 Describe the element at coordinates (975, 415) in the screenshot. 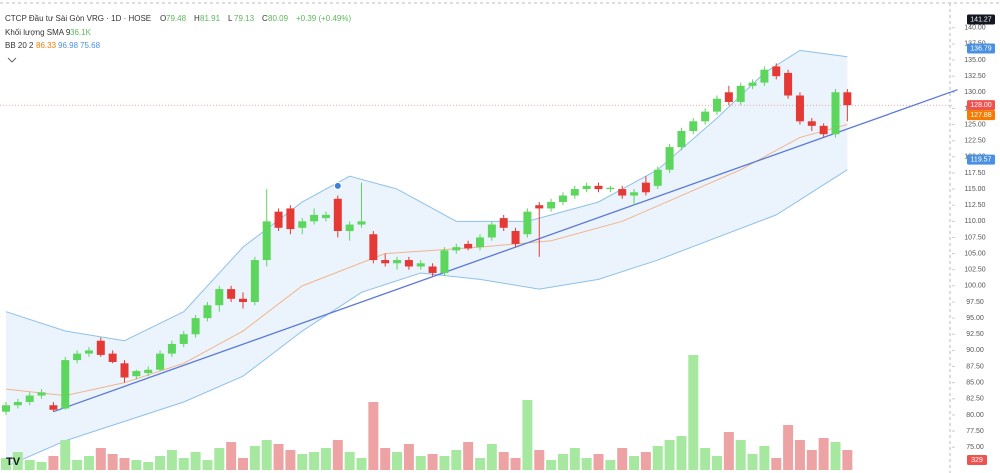

I see `y-tick-label: 80.00` at that location.